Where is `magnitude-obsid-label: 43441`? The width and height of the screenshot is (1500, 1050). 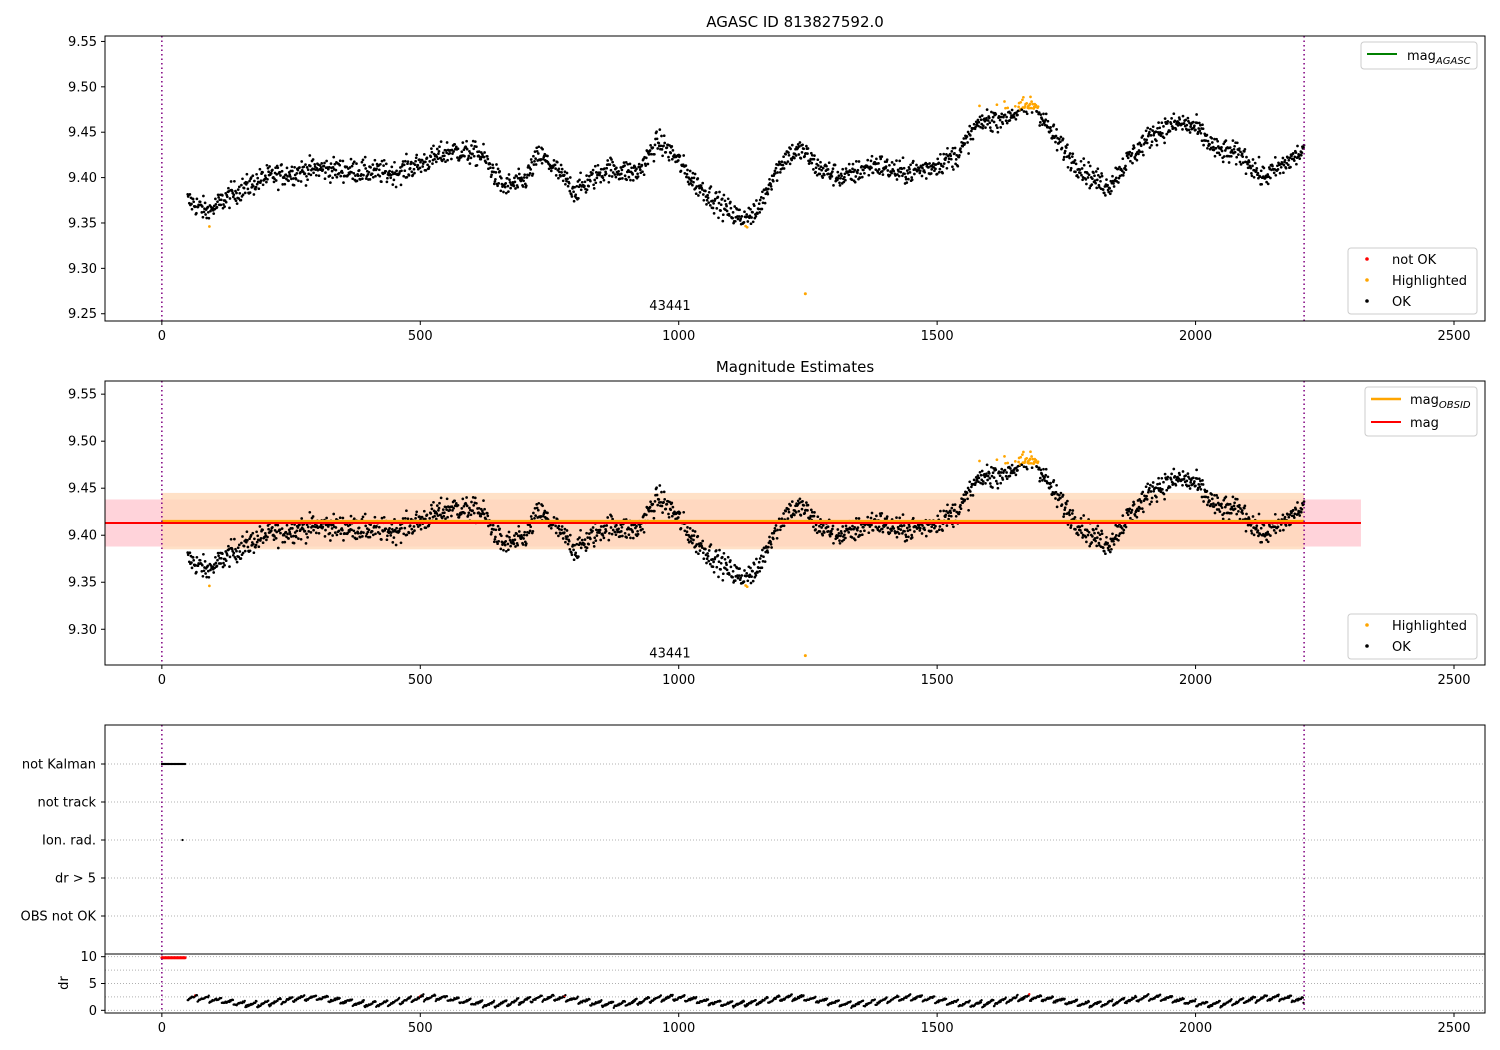
magnitude-obsid-label: 43441 is located at coordinates (669, 654).